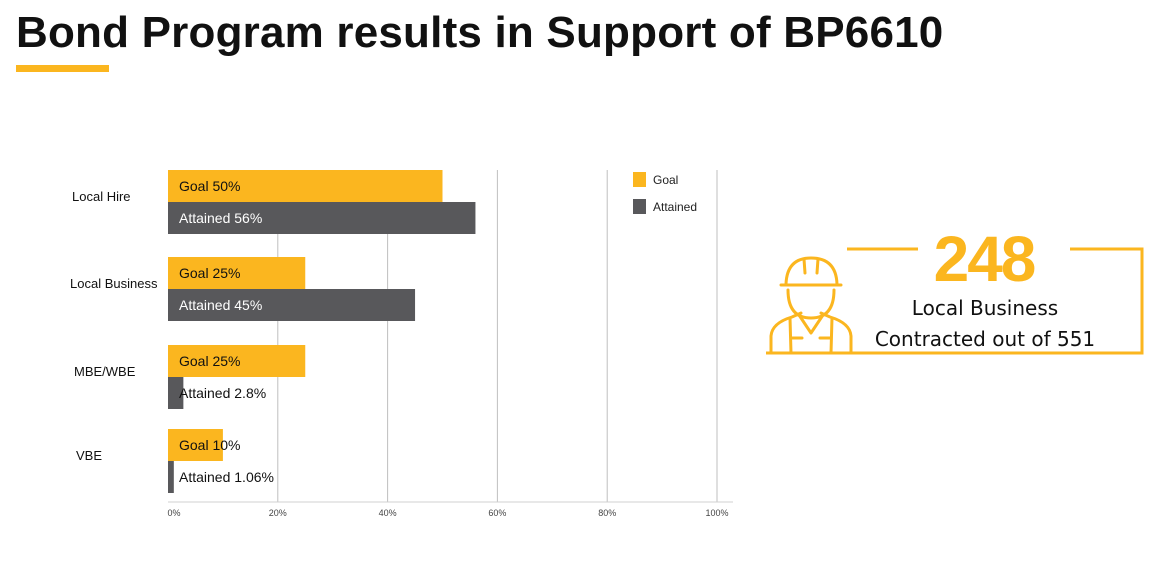 This screenshot has height=562, width=1172. What do you see at coordinates (220, 305) in the screenshot?
I see `data-label: Attained 45%` at bounding box center [220, 305].